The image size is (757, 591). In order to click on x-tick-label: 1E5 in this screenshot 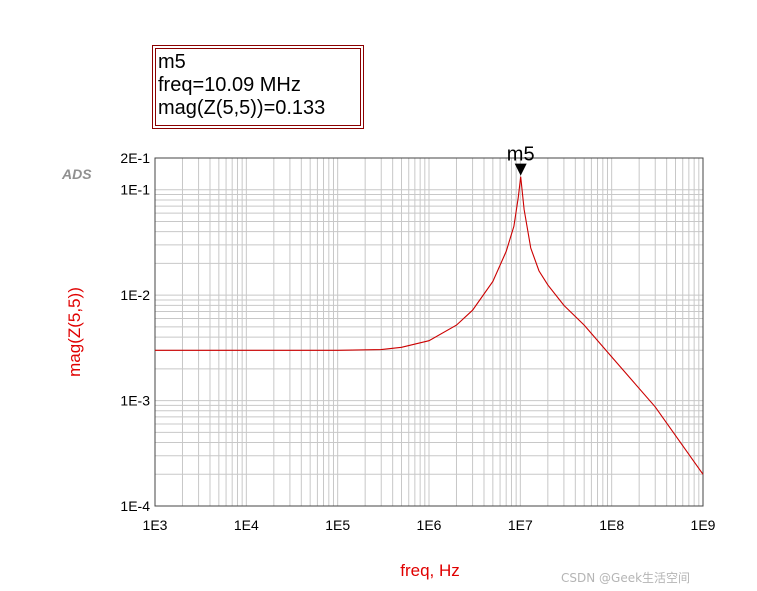, I will do `click(337, 525)`.